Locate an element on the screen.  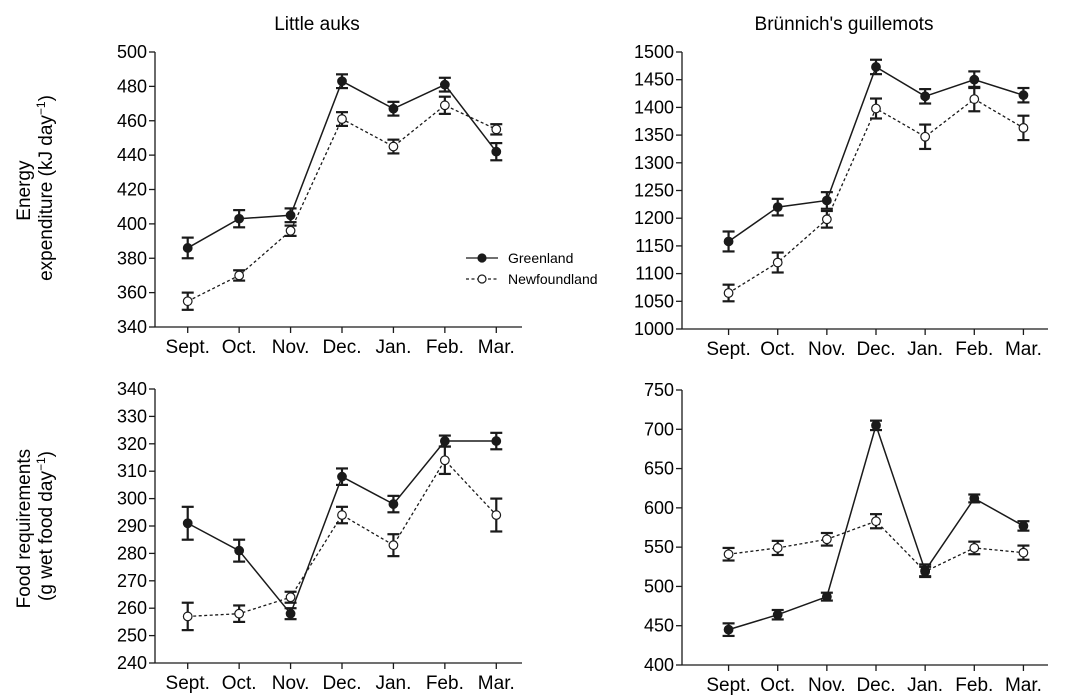
y-tick-label: 1250 is located at coordinates (654, 191).